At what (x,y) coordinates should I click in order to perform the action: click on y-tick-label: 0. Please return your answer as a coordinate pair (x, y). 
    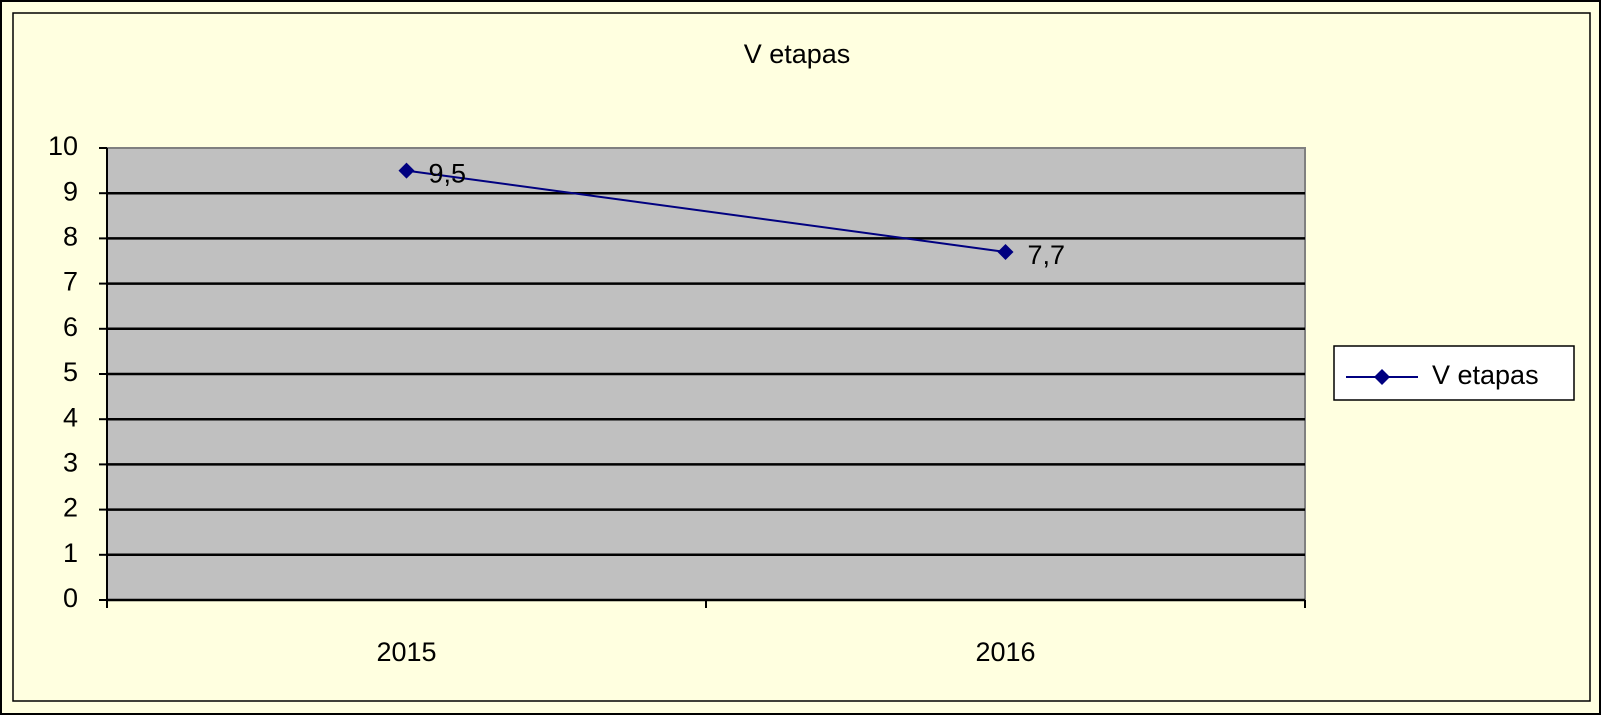
    Looking at the image, I should click on (70, 598).